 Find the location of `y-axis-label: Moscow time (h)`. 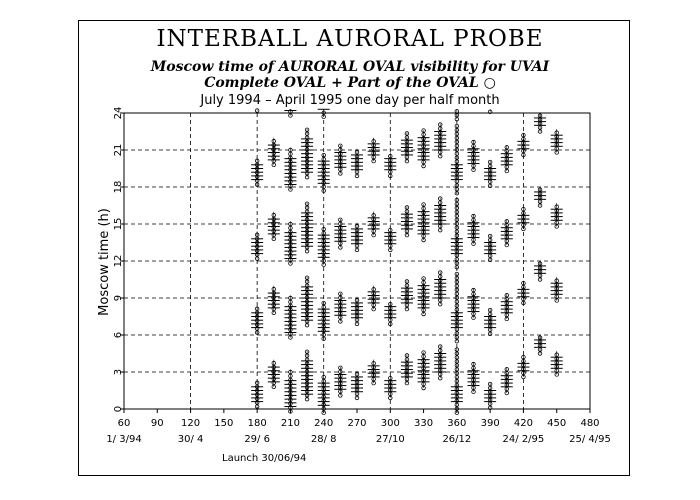

y-axis-label: Moscow time (h) is located at coordinates (104, 262).